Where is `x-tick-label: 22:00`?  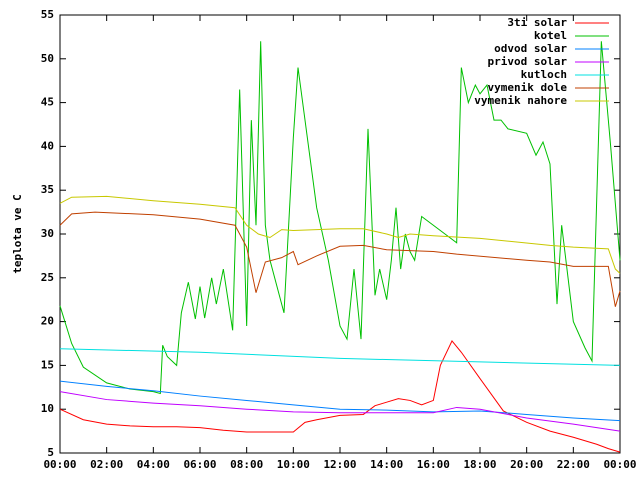 x-tick-label: 22:00 is located at coordinates (573, 464).